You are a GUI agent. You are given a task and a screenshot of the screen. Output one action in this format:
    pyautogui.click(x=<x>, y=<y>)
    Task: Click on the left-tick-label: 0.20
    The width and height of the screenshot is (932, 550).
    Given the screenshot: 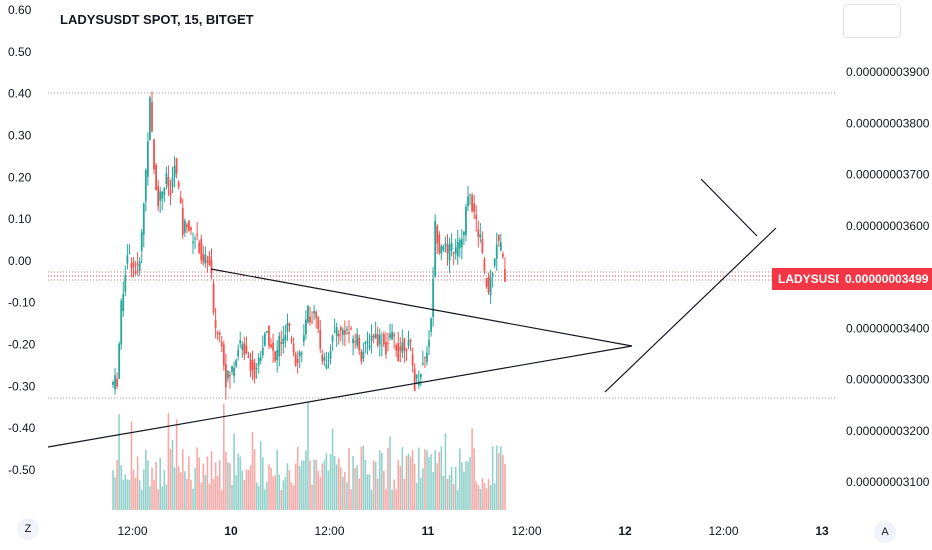 What is the action you would take?
    pyautogui.click(x=20, y=177)
    